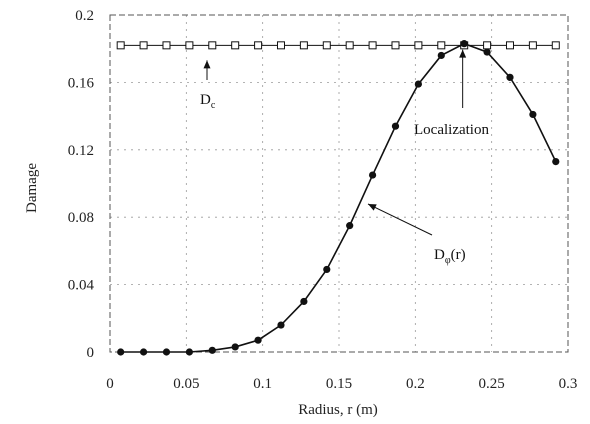 The width and height of the screenshot is (590, 424). What do you see at coordinates (81, 218) in the screenshot?
I see `y-tick-label-2: 0.08` at bounding box center [81, 218].